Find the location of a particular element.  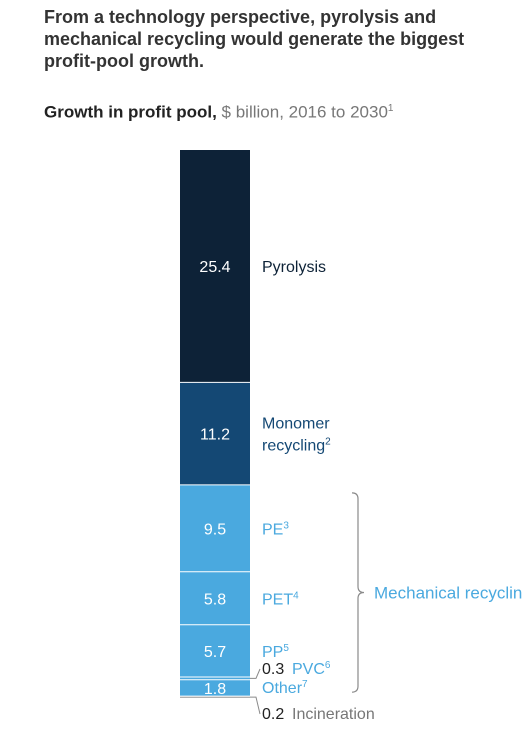

bar-incineration is located at coordinates (215, 697).